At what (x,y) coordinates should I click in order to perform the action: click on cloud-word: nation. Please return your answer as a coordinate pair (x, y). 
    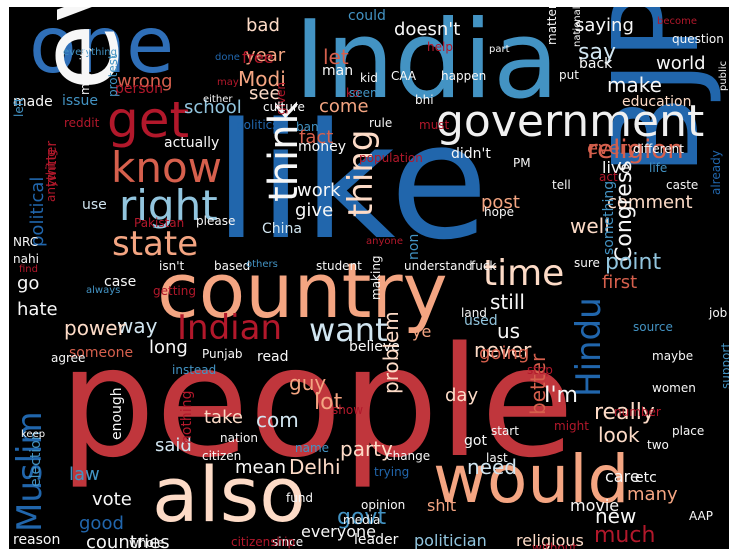
    Looking at the image, I should click on (239, 438).